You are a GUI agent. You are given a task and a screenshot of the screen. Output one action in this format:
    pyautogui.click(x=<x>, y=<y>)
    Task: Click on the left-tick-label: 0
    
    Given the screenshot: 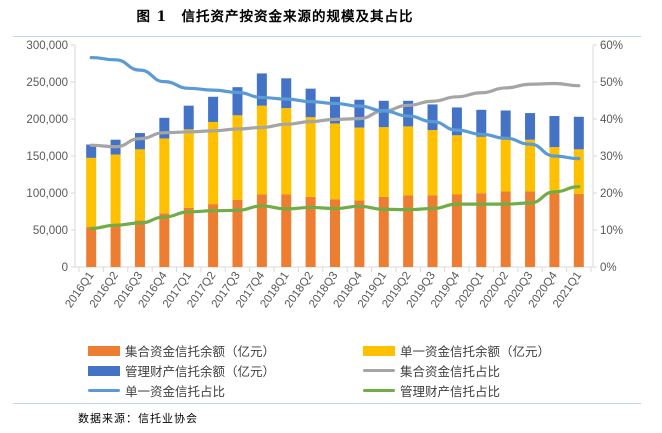 What is the action you would take?
    pyautogui.click(x=65, y=268)
    